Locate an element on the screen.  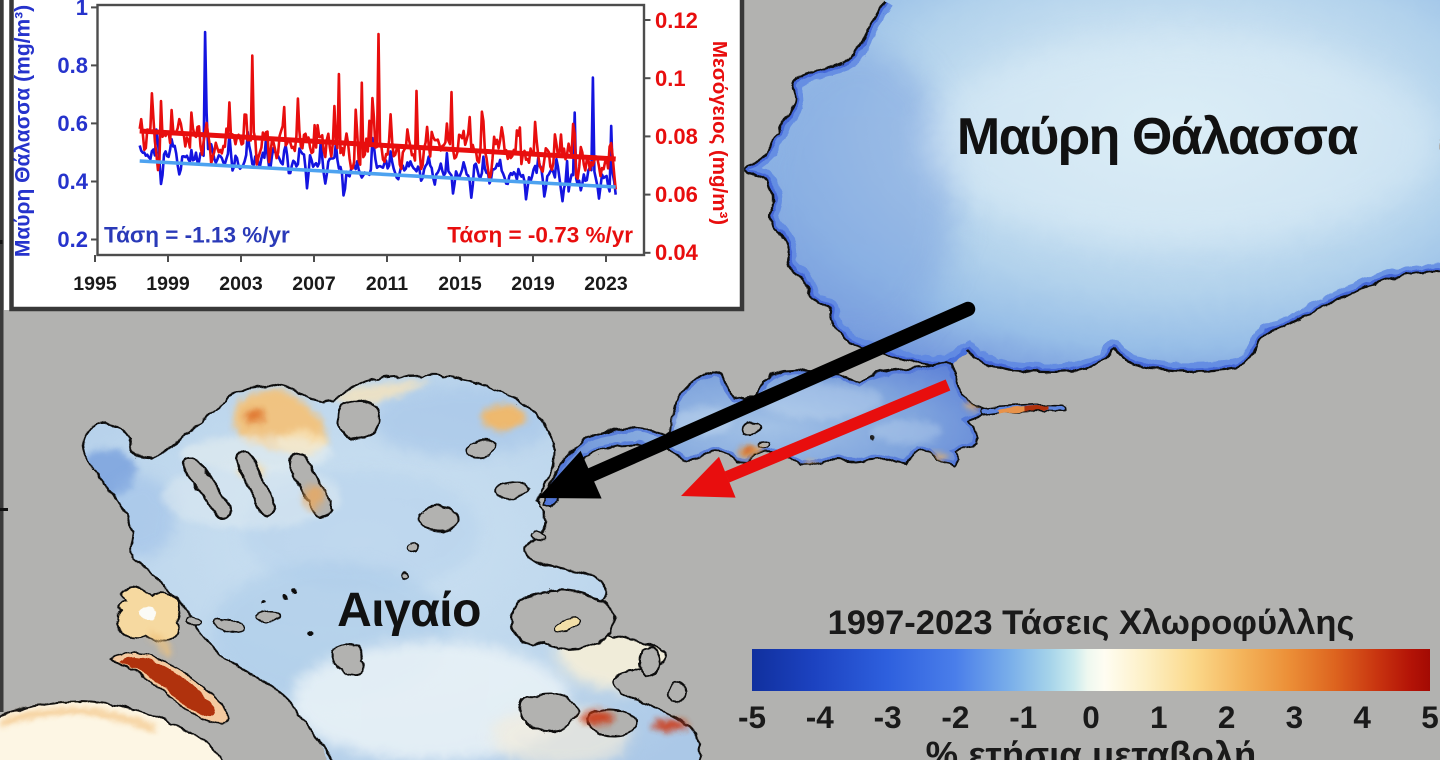
svg-text: 0.04 is located at coordinates (677, 252).